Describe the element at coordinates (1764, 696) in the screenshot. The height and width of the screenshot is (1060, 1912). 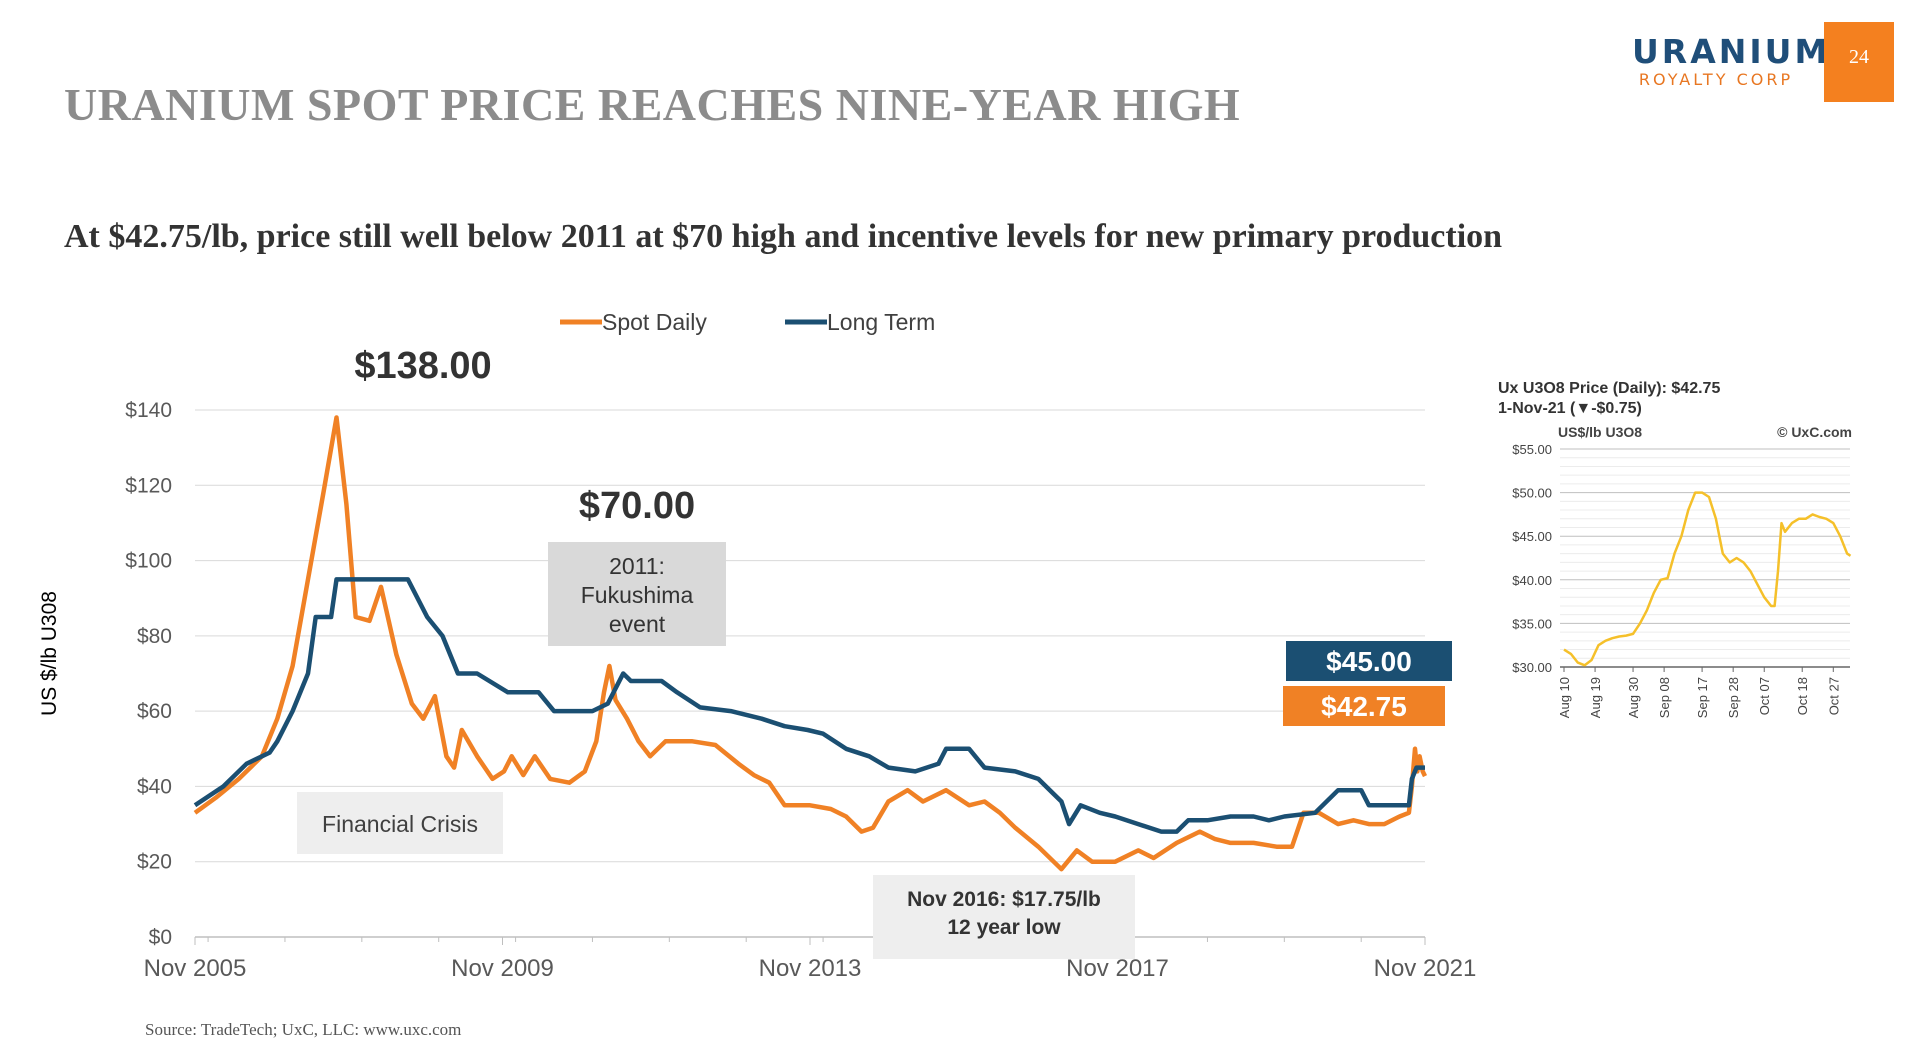
I see `inset-x-tick-label: Oct 07` at that location.